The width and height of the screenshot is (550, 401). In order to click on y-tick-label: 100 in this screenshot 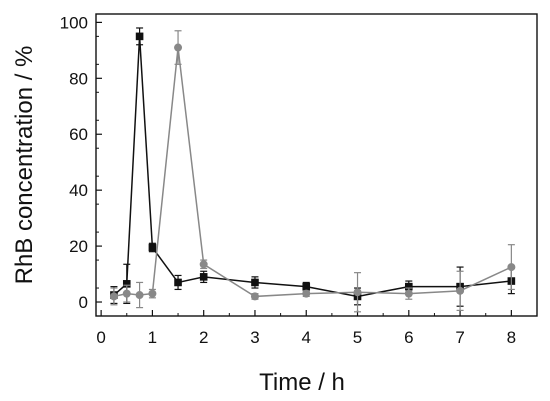, I will do `click(74, 22)`.